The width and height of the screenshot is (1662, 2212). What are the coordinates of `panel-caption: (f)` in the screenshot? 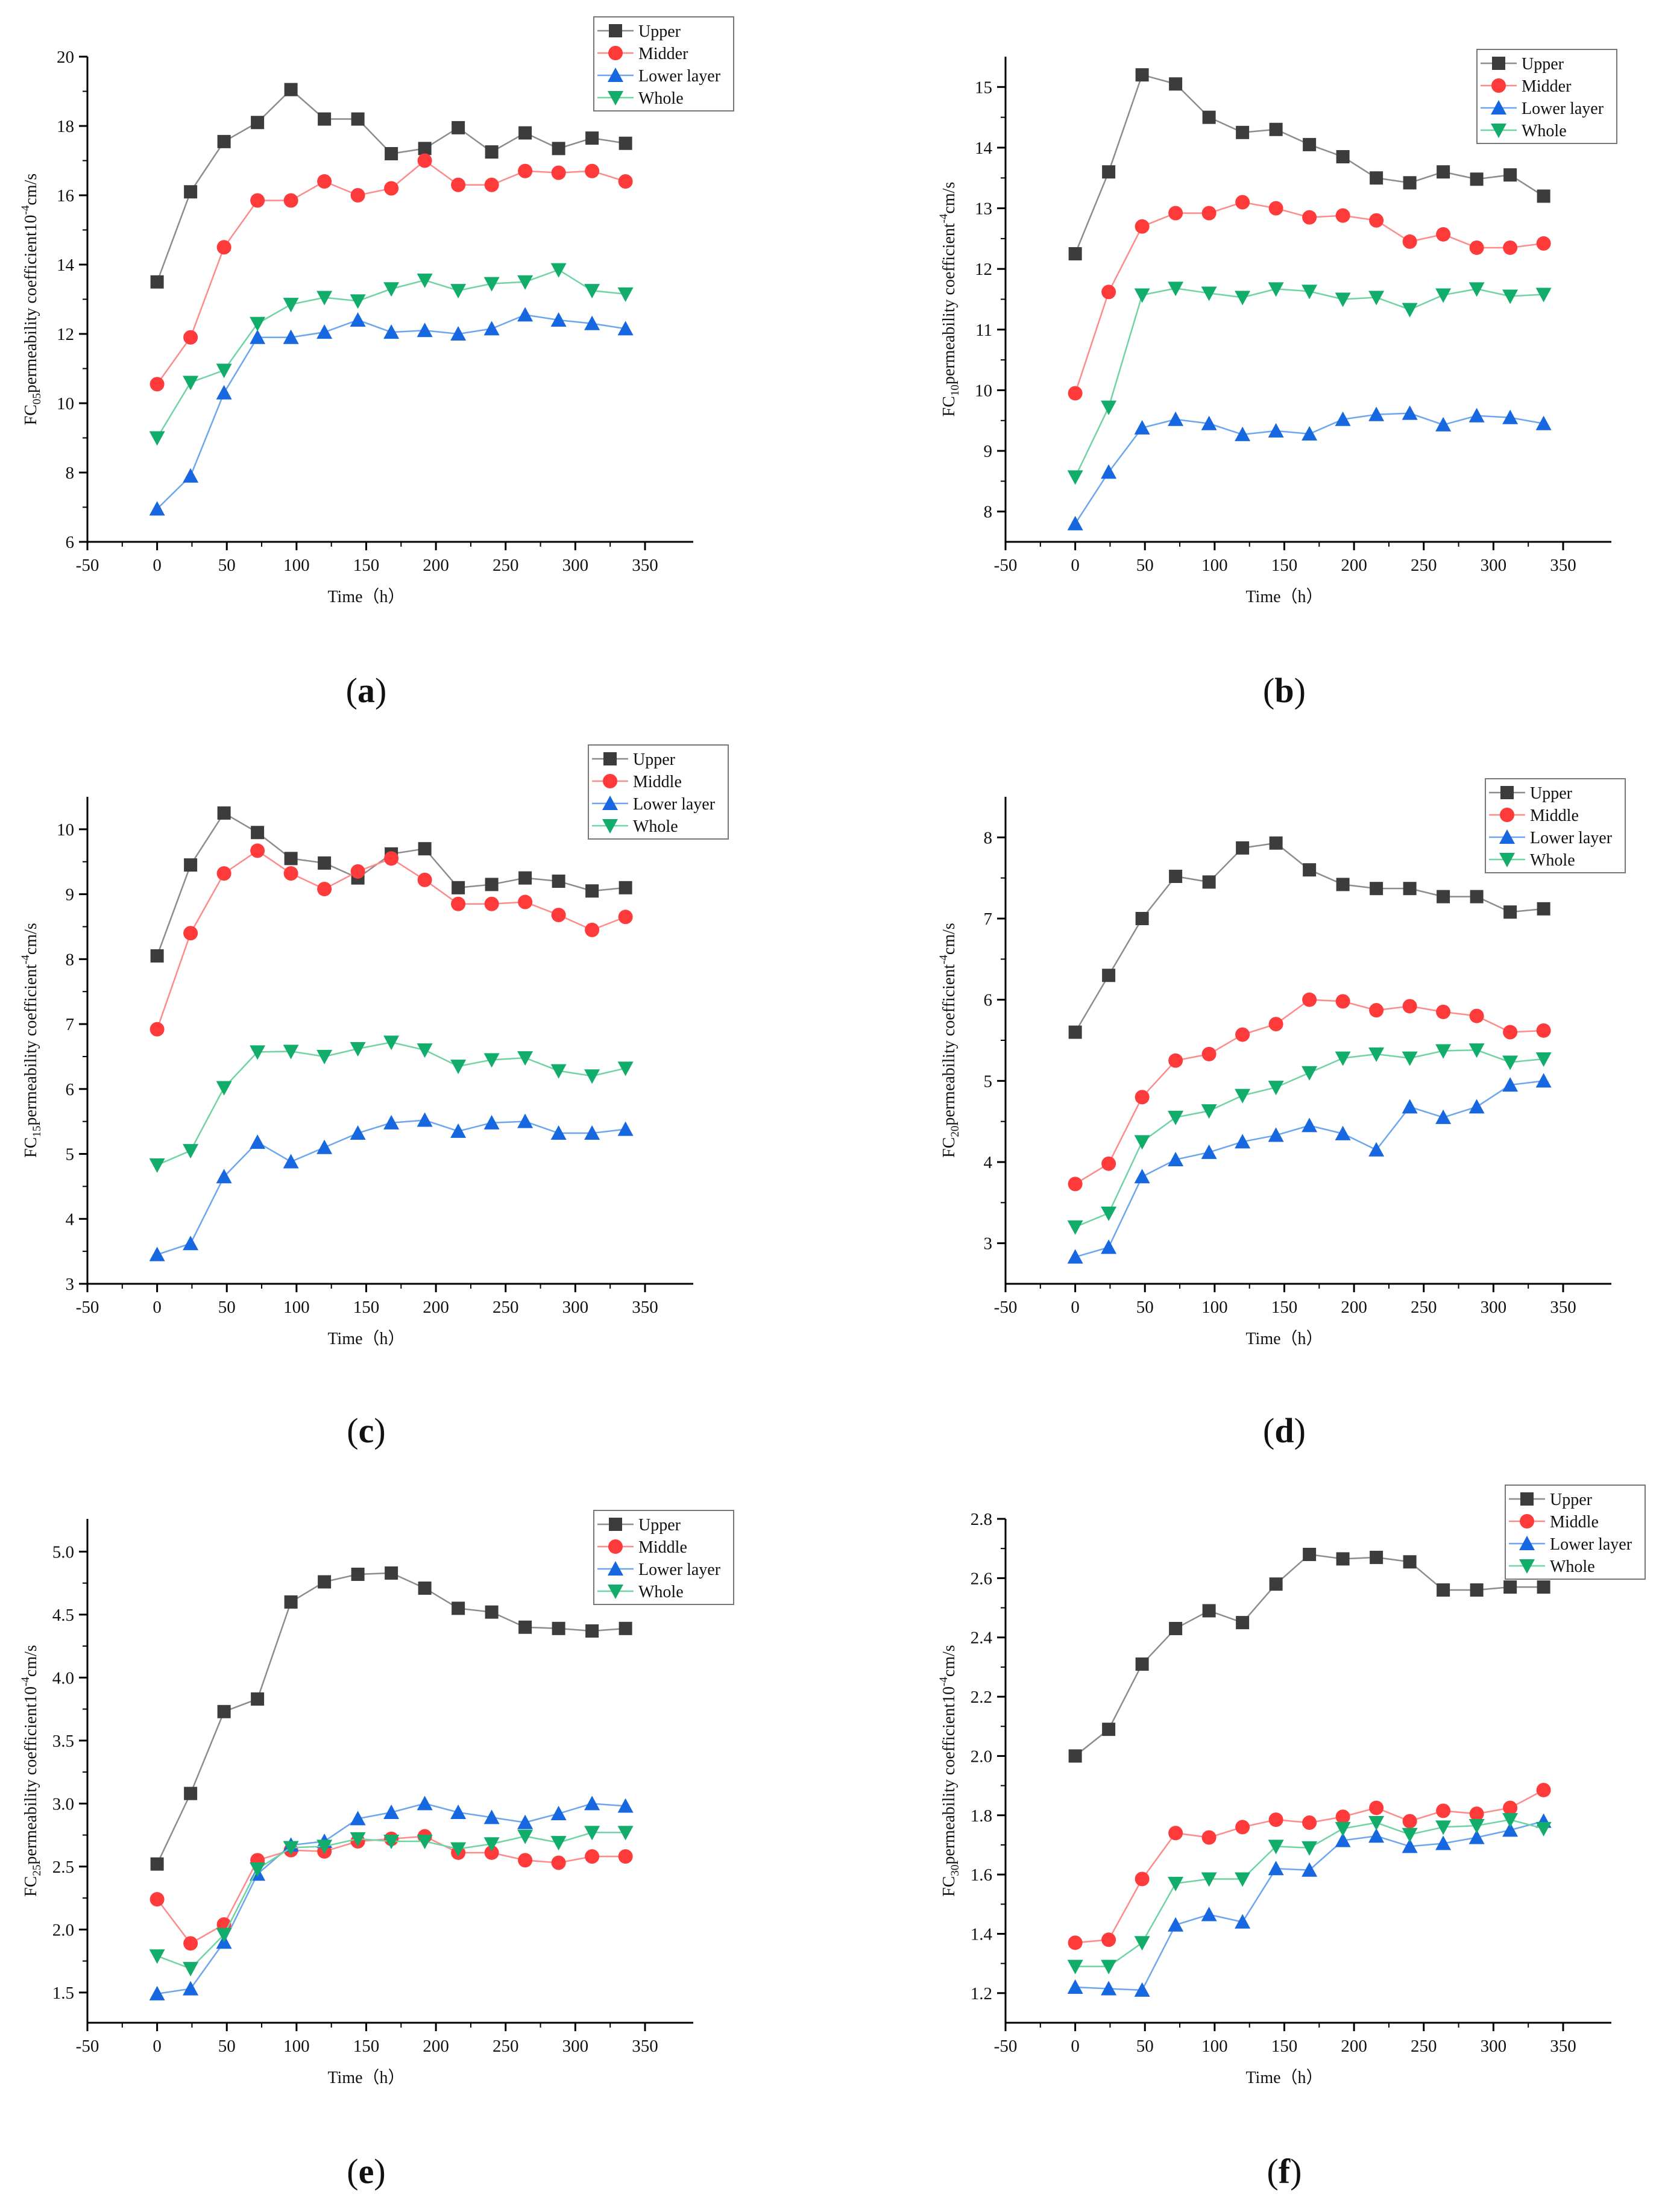 It's located at (1284, 2172).